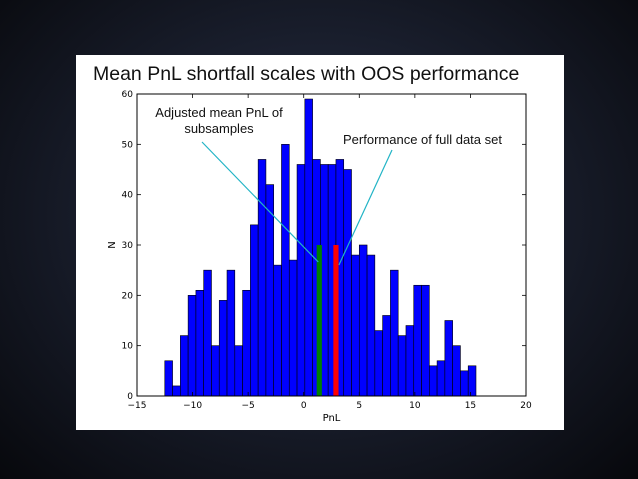 This screenshot has height=479, width=638. Describe the element at coordinates (336, 320) in the screenshot. I see `full-data-marker` at that location.